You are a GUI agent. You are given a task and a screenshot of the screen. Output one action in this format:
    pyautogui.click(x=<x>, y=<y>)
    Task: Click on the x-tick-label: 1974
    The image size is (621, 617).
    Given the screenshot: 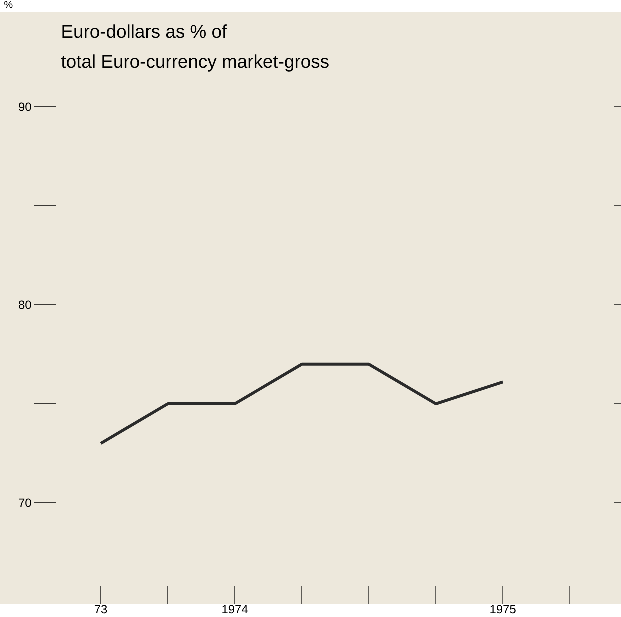 What is the action you would take?
    pyautogui.click(x=235, y=609)
    